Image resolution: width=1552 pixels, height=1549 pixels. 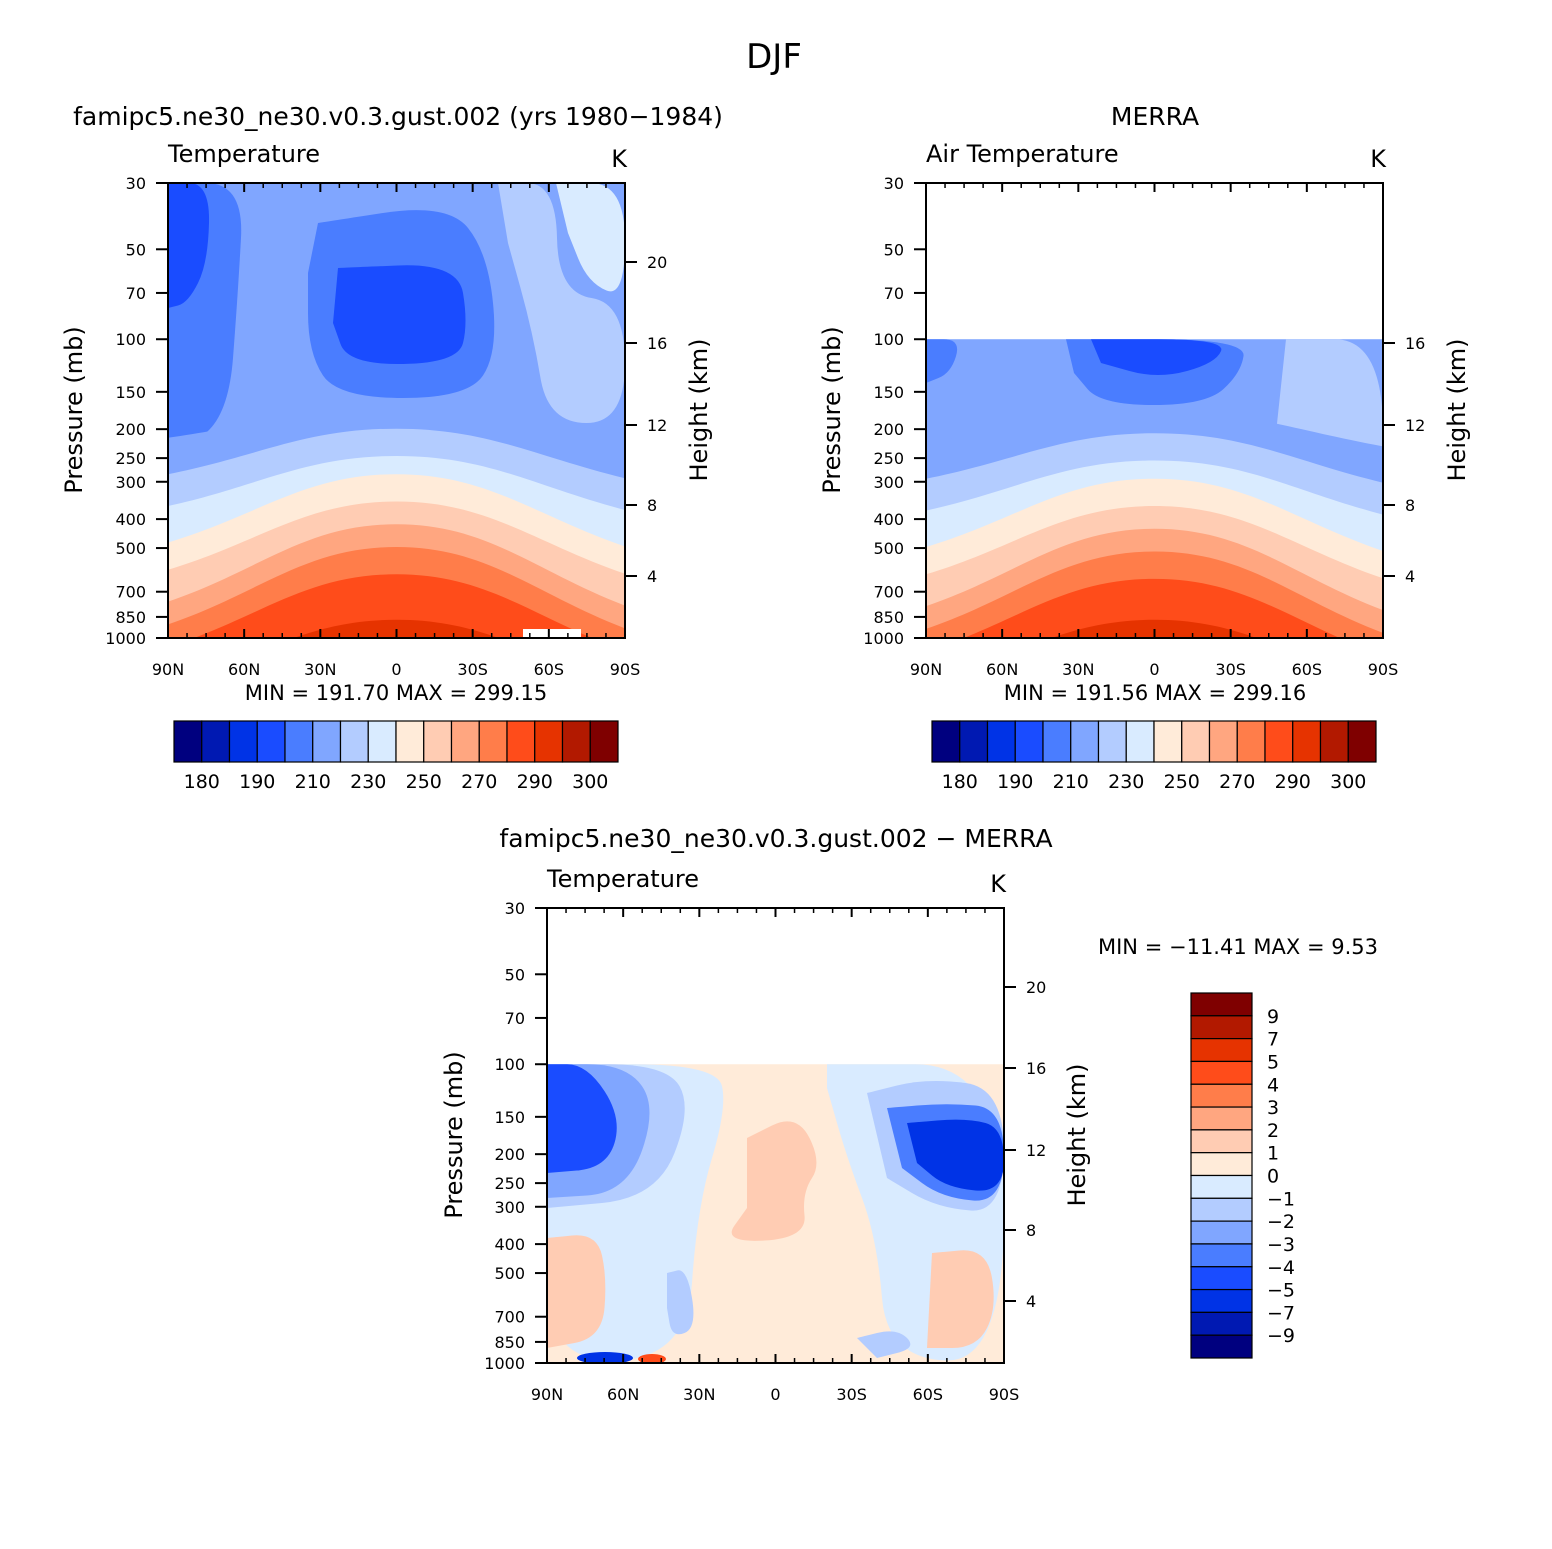 What do you see at coordinates (130, 592) in the screenshot?
I see `y-tick-label: 700` at bounding box center [130, 592].